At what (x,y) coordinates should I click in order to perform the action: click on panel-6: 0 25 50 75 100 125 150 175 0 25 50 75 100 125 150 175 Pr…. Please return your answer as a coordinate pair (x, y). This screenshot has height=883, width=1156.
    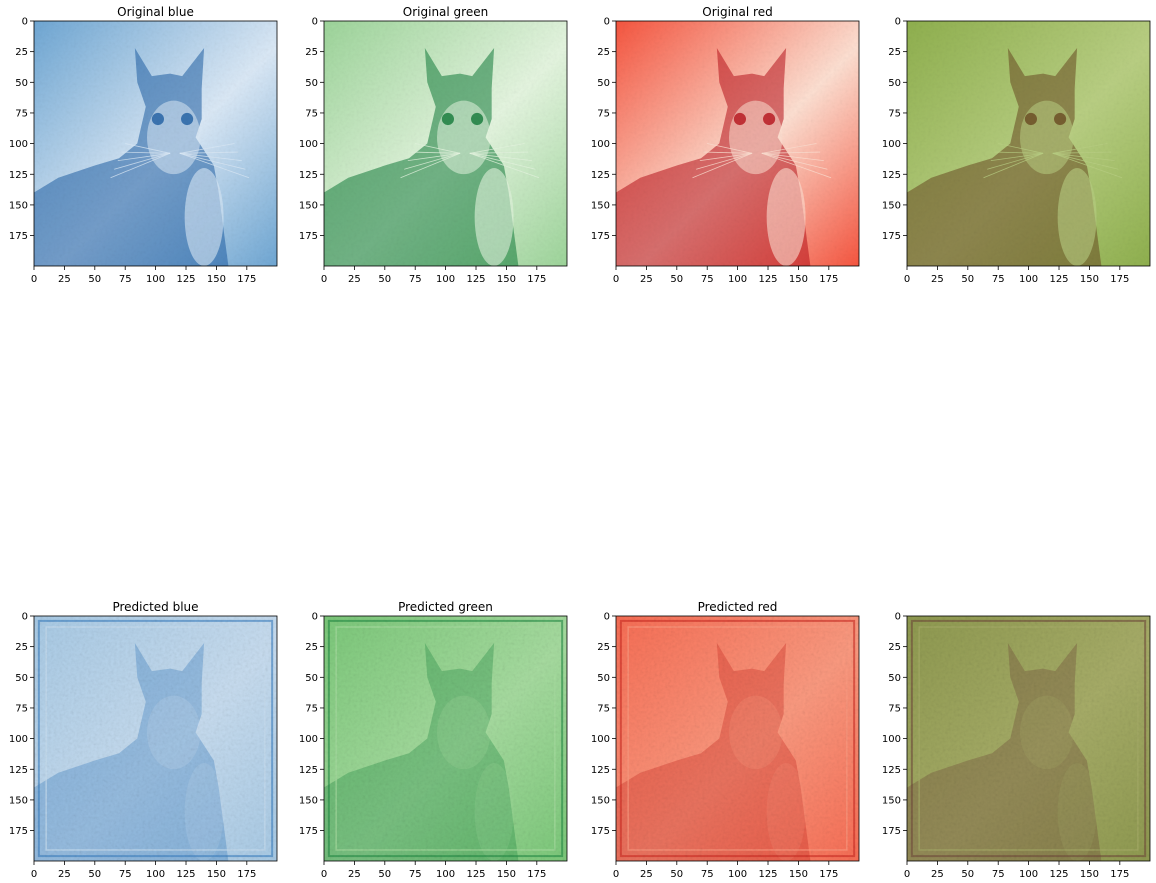
    Looking at the image, I should click on (433, 740).